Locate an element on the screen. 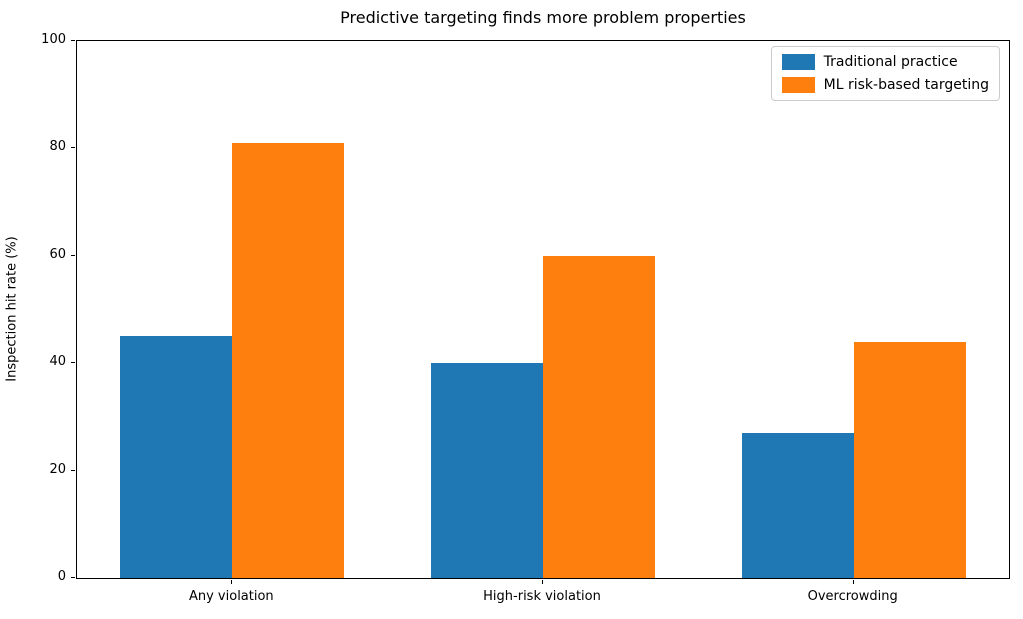 The width and height of the screenshot is (1023, 619). legend-label: ML risk-based targeting is located at coordinates (906, 85).